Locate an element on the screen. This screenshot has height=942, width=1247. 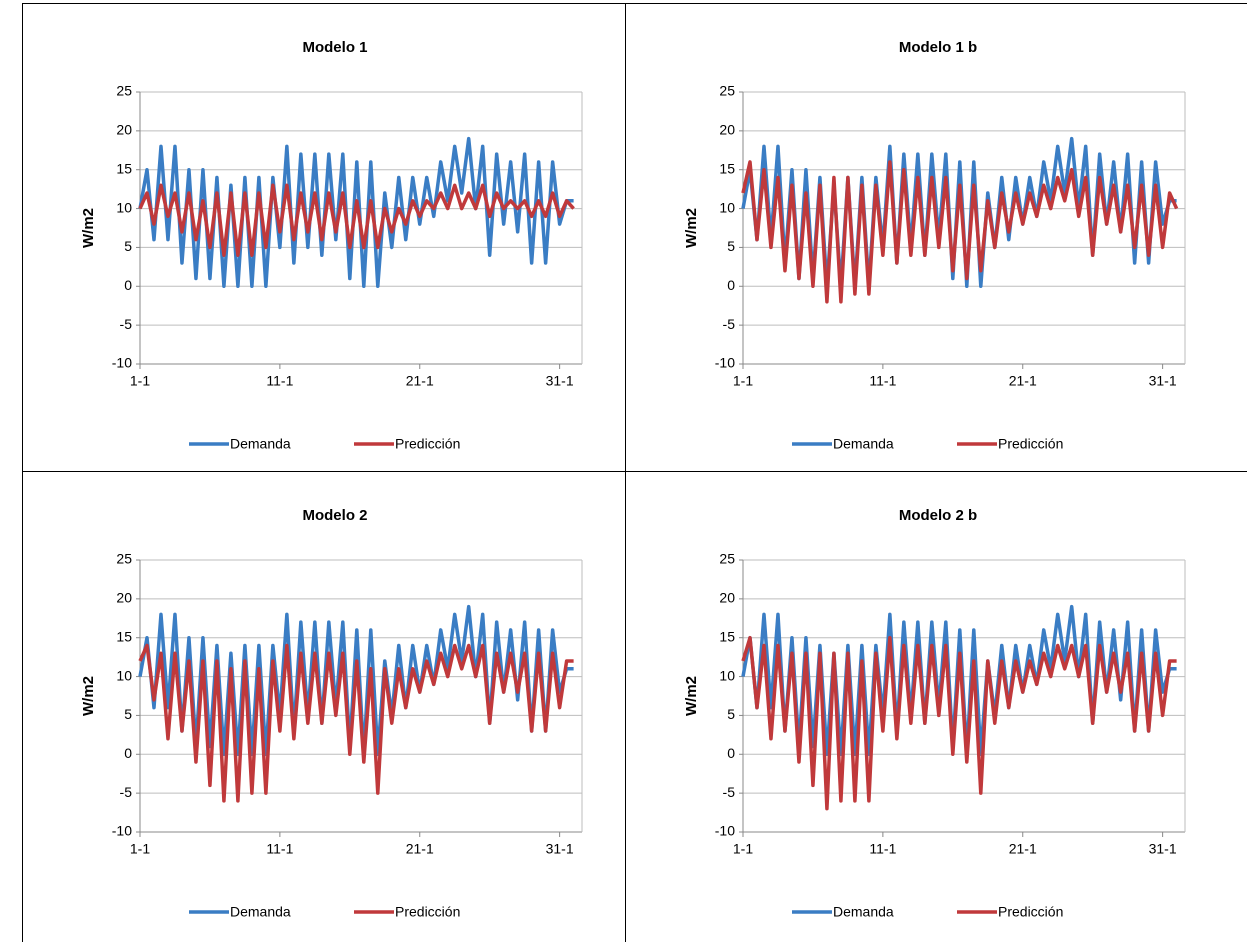
chart-title: Modelo 2 is located at coordinates (334, 515).